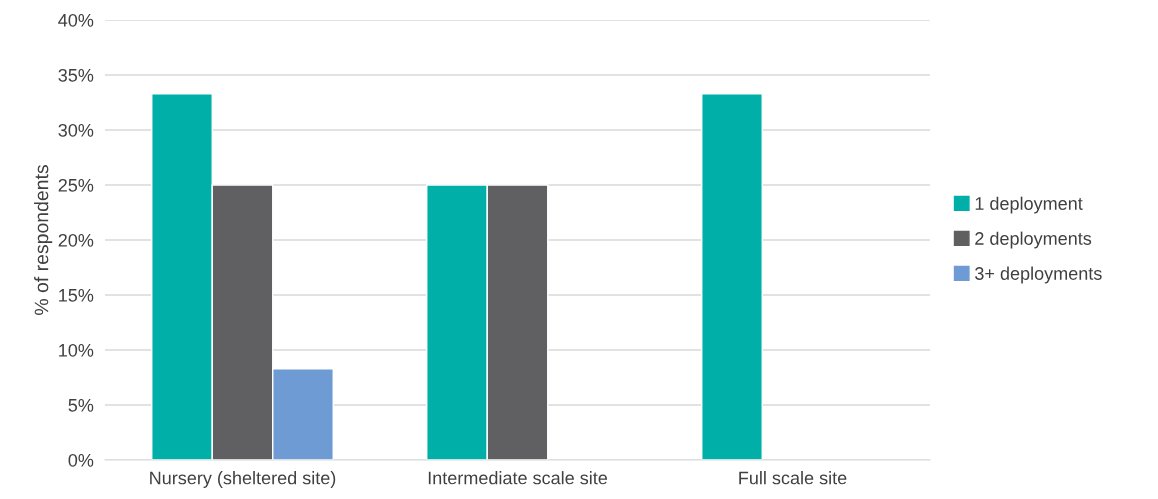 The height and width of the screenshot is (499, 1158). Describe the element at coordinates (76, 240) in the screenshot. I see `y-tick-label: 20%` at that location.